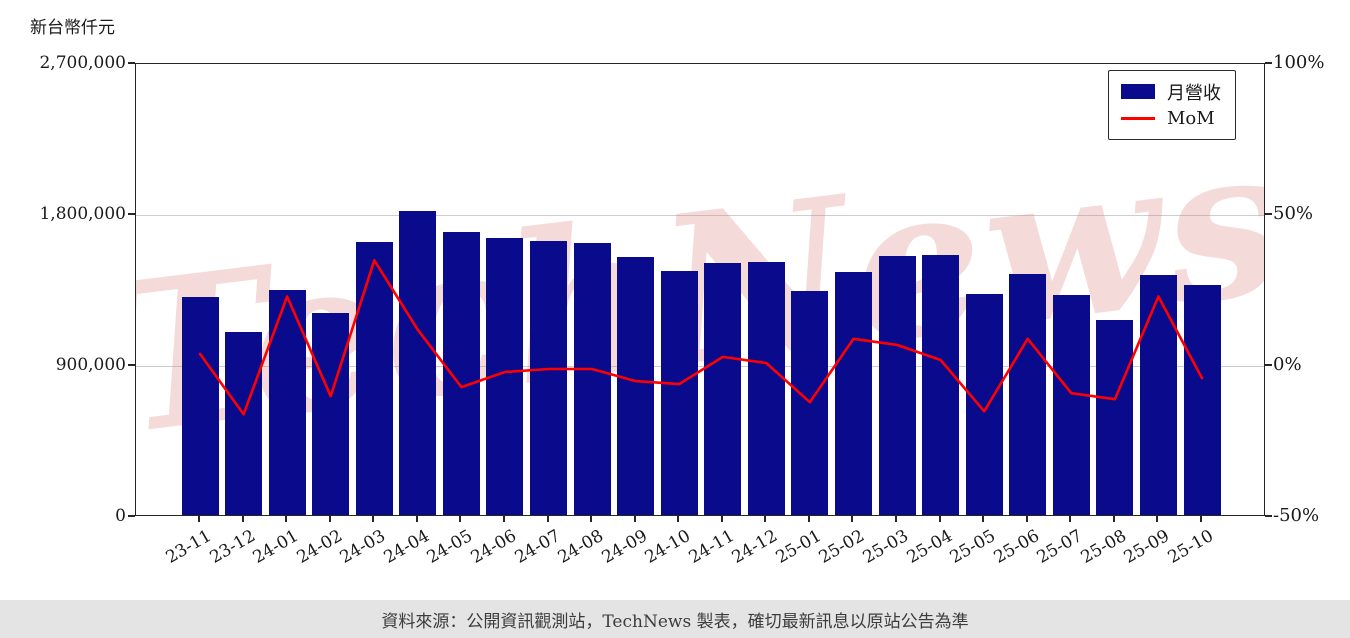  I want to click on right-y-tick-label: 0%, so click(1287, 364).